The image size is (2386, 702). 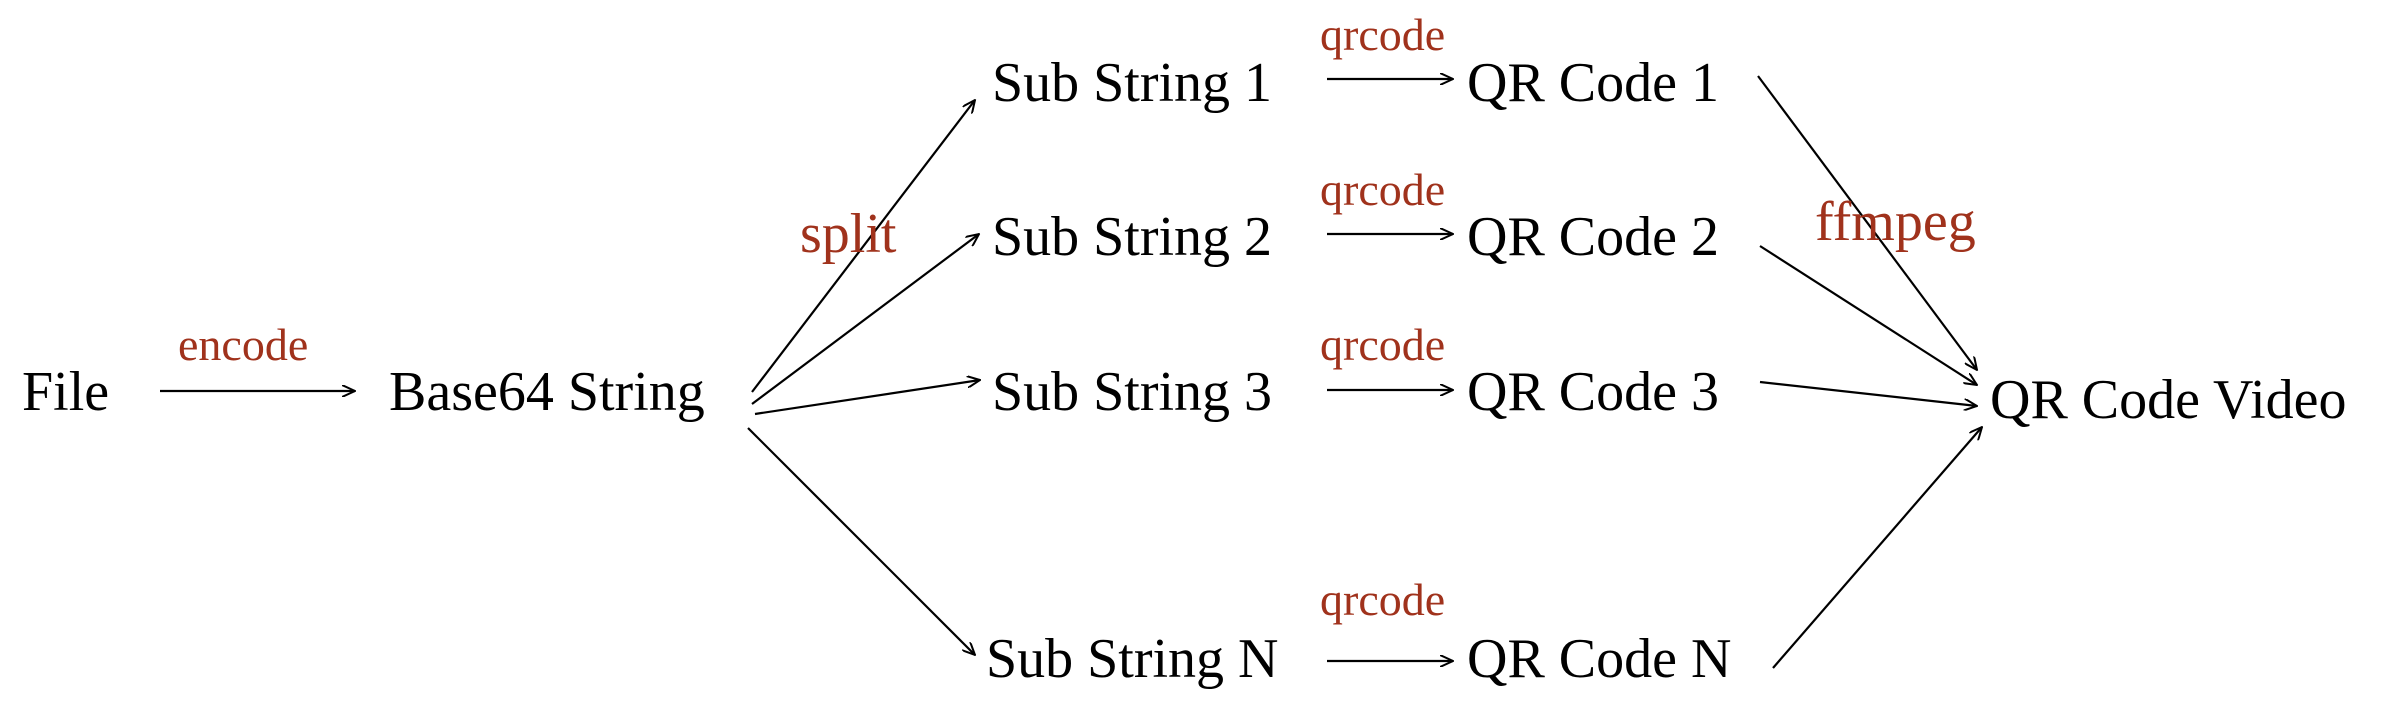 I want to click on edge-base64-to-sub3, so click(x=867, y=398).